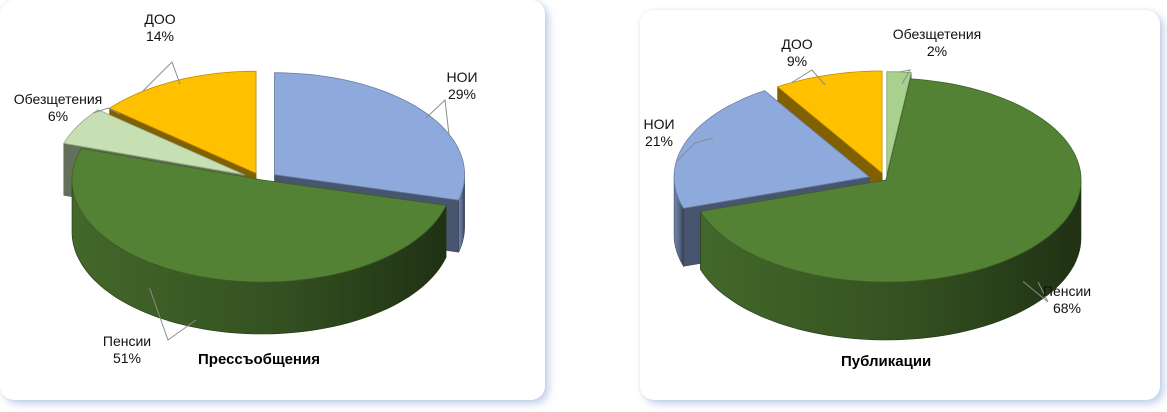 The height and width of the screenshot is (412, 1167). What do you see at coordinates (886, 361) in the screenshot?
I see `chart-title-publications: Публикации` at bounding box center [886, 361].